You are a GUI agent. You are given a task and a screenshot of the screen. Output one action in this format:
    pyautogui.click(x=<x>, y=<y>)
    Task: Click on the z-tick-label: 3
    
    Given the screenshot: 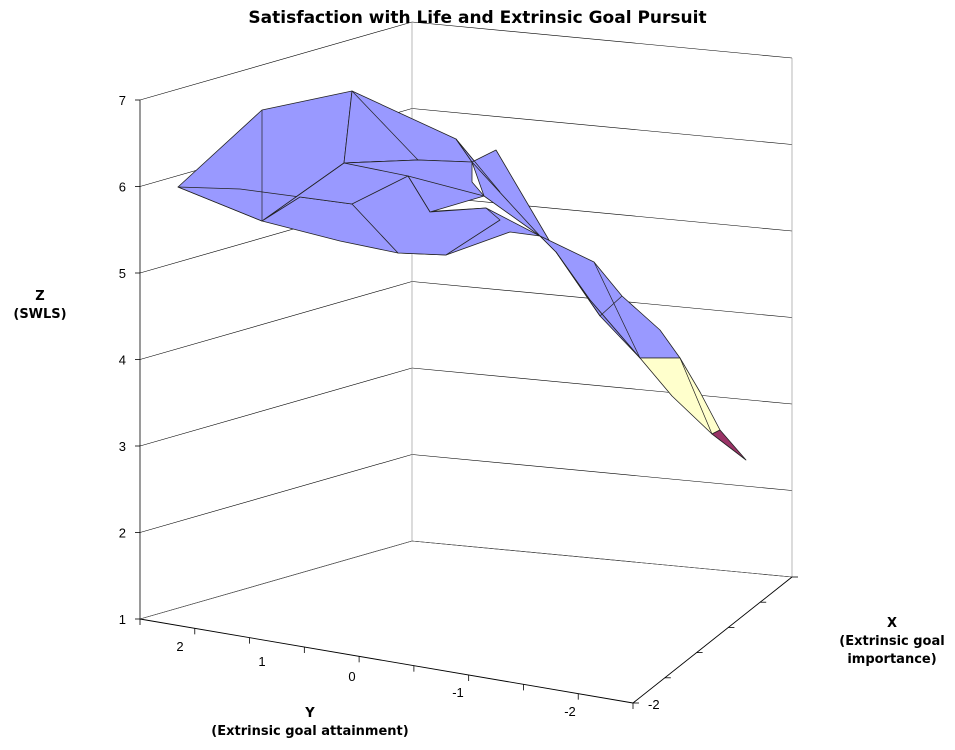 What is the action you would take?
    pyautogui.click(x=122, y=446)
    